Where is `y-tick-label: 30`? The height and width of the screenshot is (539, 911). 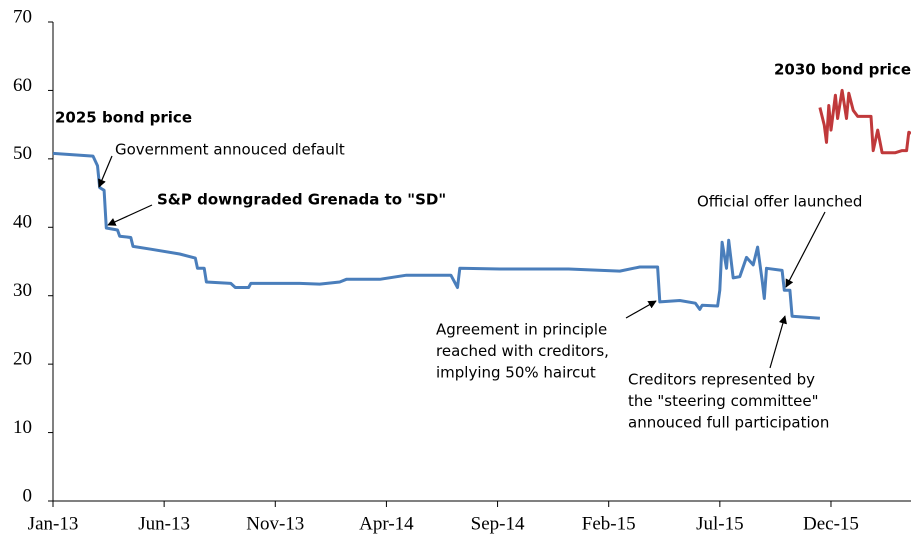
y-tick-label: 30 is located at coordinates (22, 290).